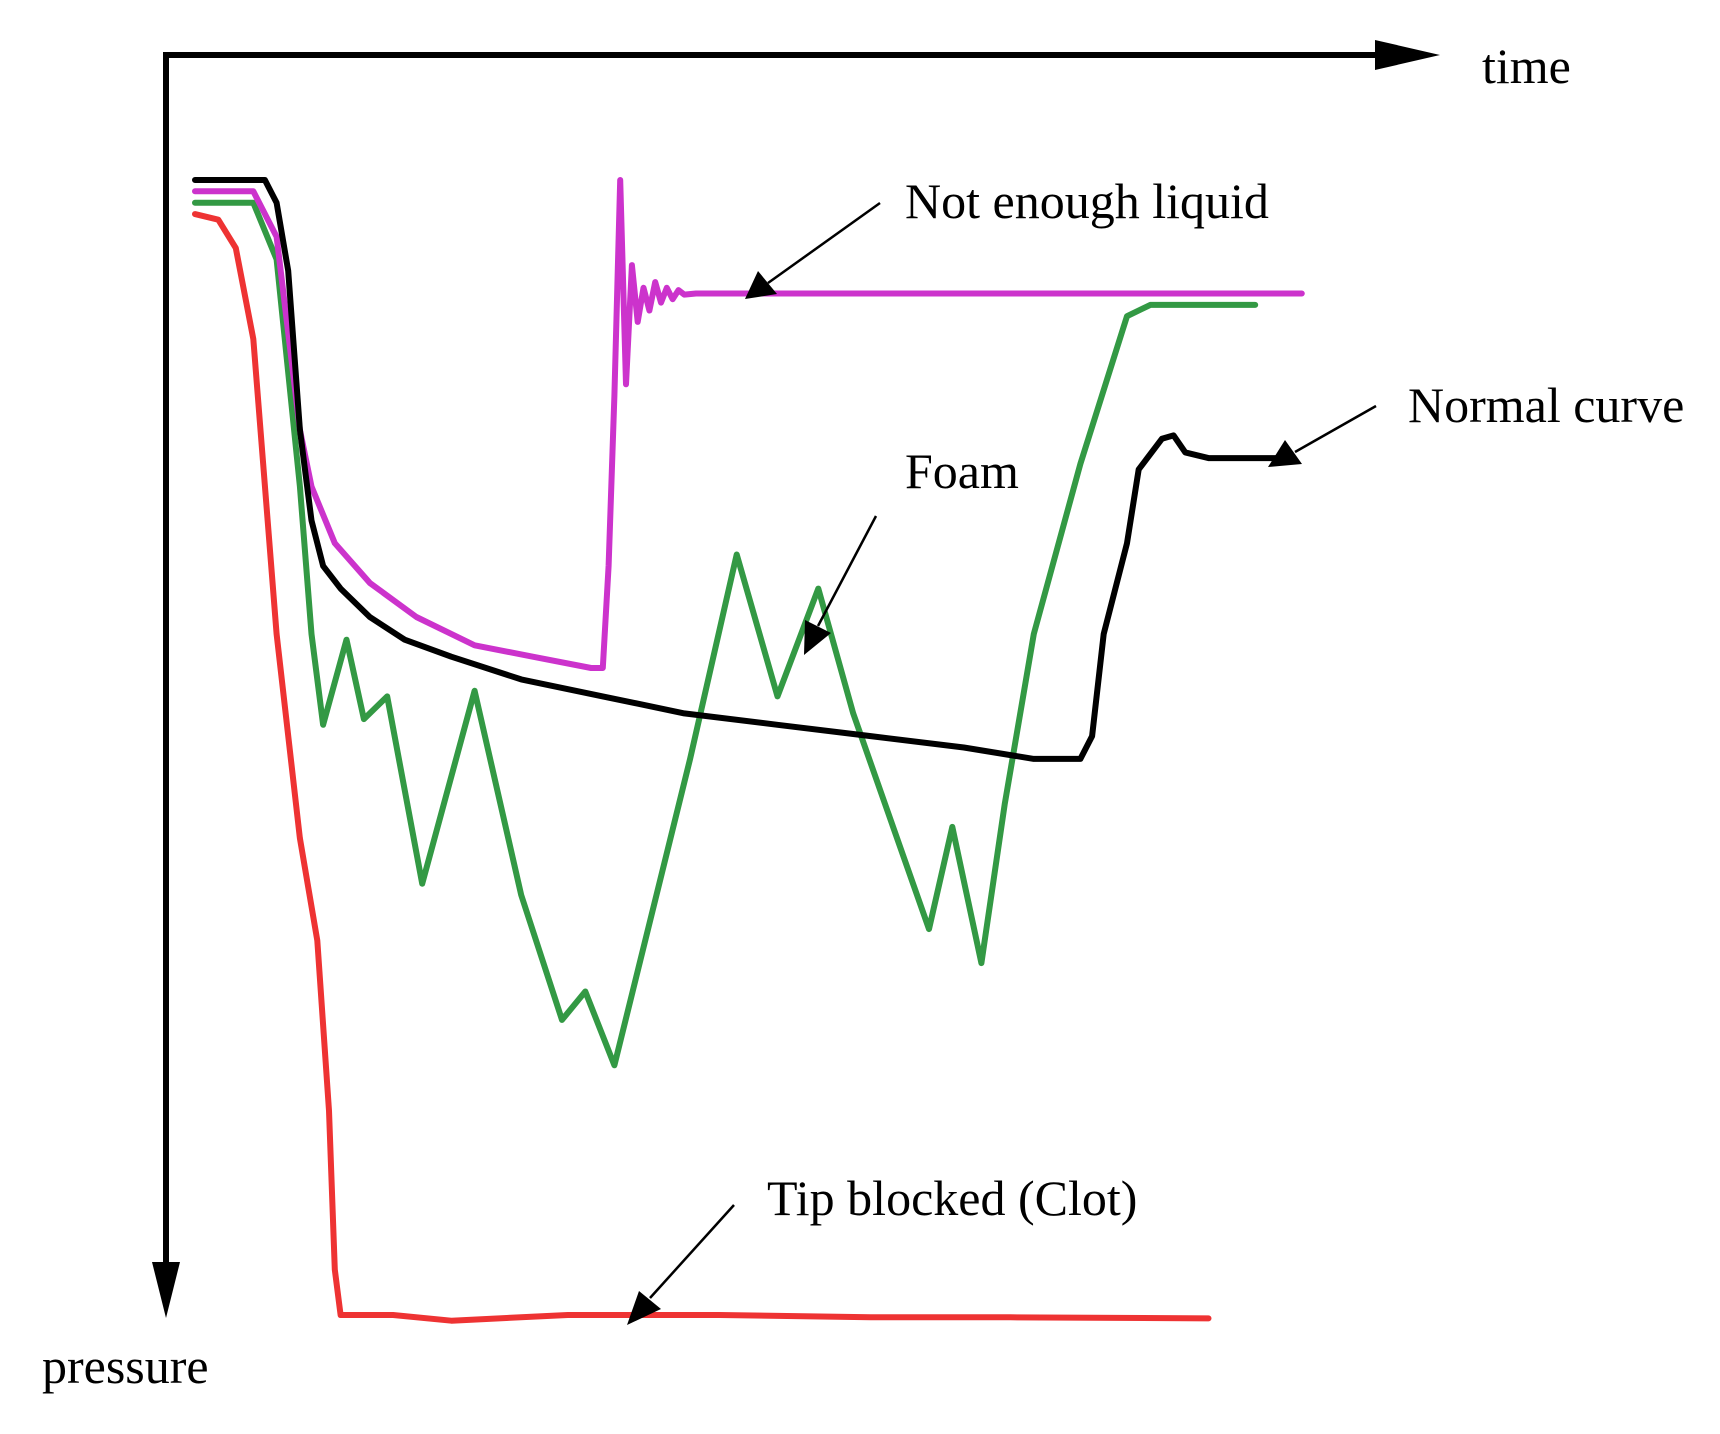 The width and height of the screenshot is (1720, 1434). Describe the element at coordinates (817, 637) in the screenshot. I see `annotation-arrowhead-foam` at that location.